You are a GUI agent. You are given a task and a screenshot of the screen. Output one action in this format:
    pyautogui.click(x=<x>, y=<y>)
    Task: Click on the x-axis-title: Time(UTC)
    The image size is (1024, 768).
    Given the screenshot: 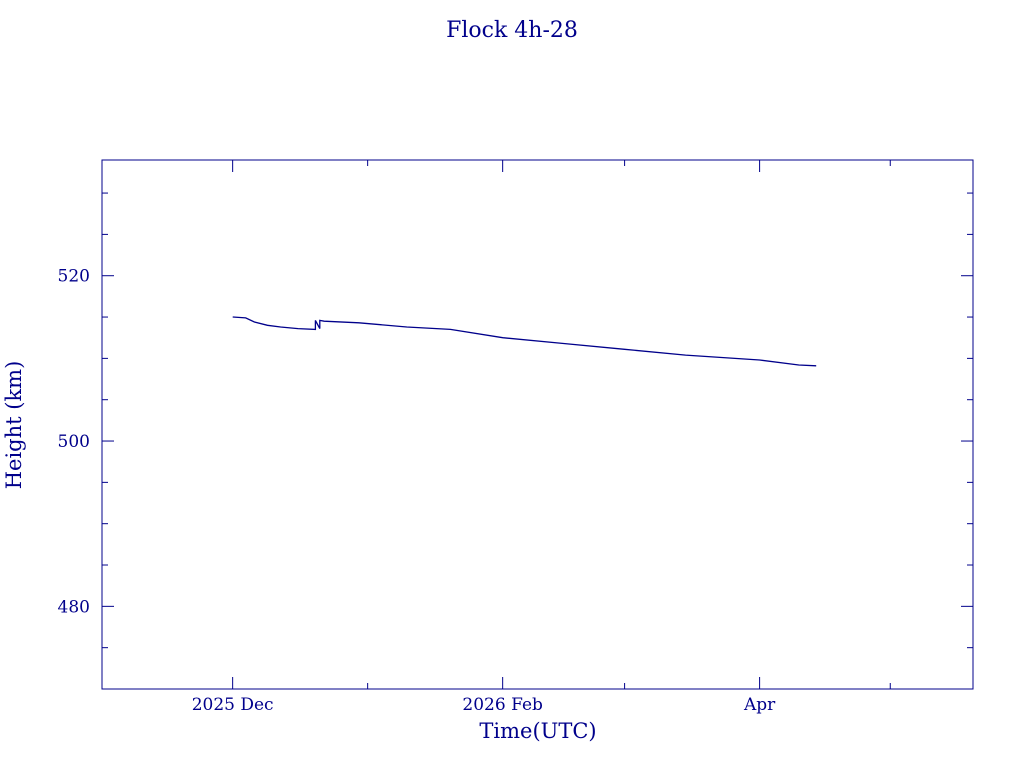 What is the action you would take?
    pyautogui.click(x=537, y=731)
    